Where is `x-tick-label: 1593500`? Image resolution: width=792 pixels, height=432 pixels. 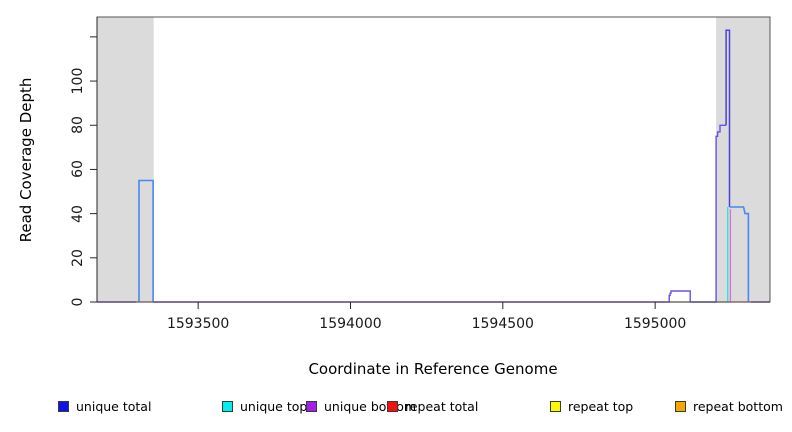
x-tick-label: 1593500 is located at coordinates (198, 324).